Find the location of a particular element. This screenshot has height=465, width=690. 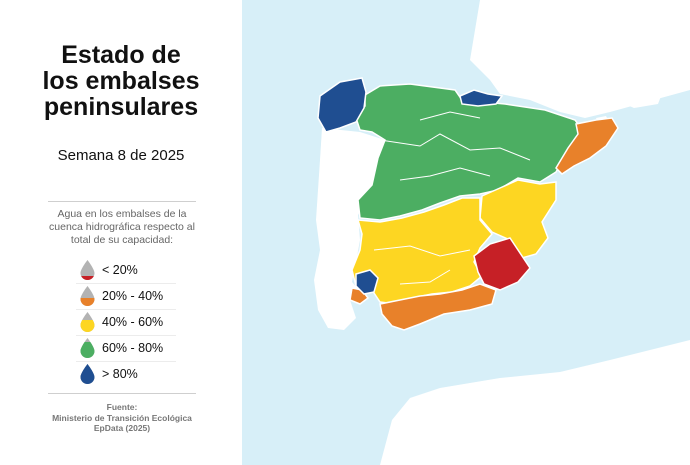

region-blue-cantabrico is located at coordinates (481, 98).